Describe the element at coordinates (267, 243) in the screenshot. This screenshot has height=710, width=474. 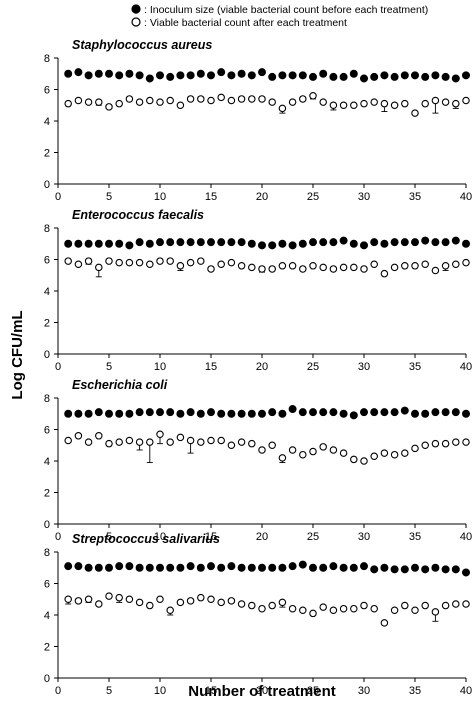
I see `series-before` at that location.